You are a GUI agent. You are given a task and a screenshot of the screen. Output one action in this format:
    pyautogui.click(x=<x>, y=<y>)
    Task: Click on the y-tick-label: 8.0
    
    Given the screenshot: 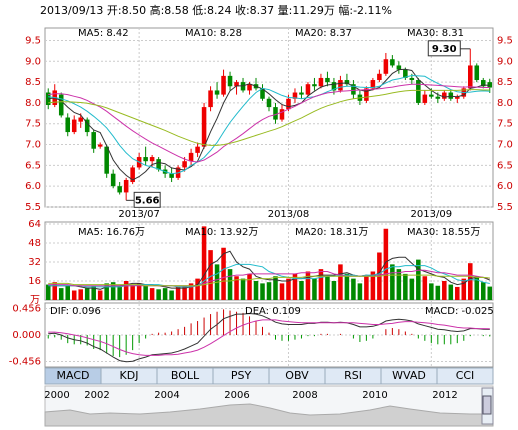 What is the action you would take?
    pyautogui.click(x=33, y=103)
    